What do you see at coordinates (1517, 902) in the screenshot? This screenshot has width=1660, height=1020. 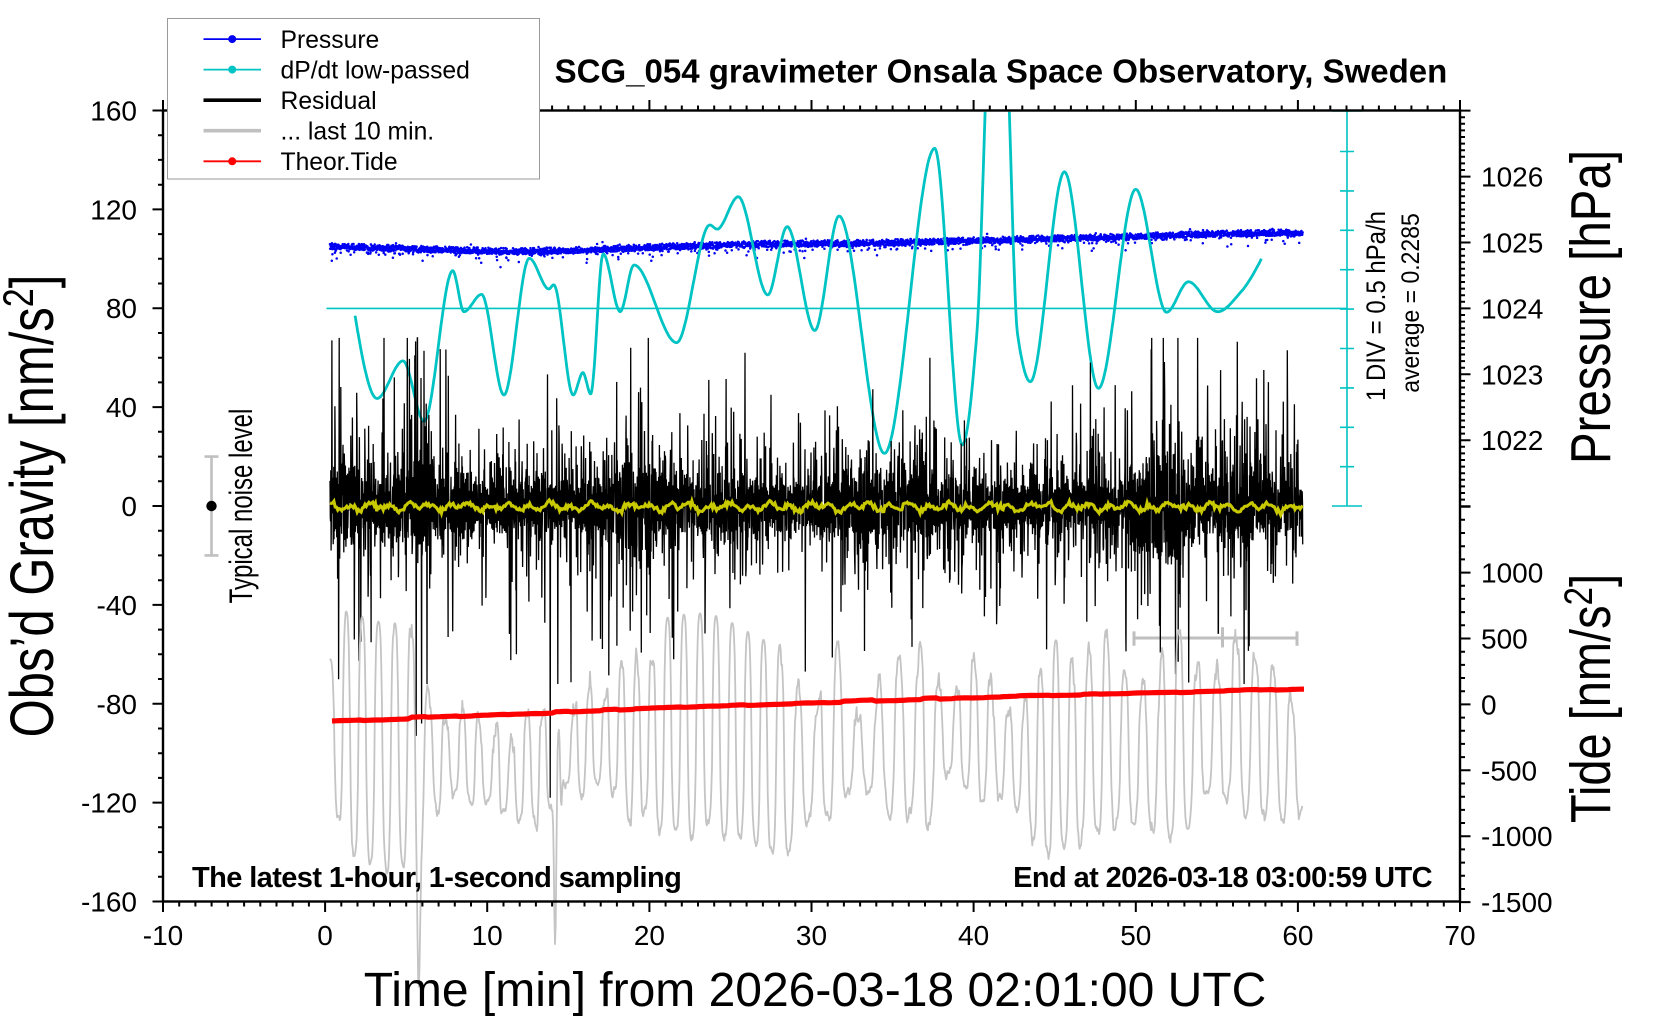 I see `svg-text: -1500` at bounding box center [1517, 902].